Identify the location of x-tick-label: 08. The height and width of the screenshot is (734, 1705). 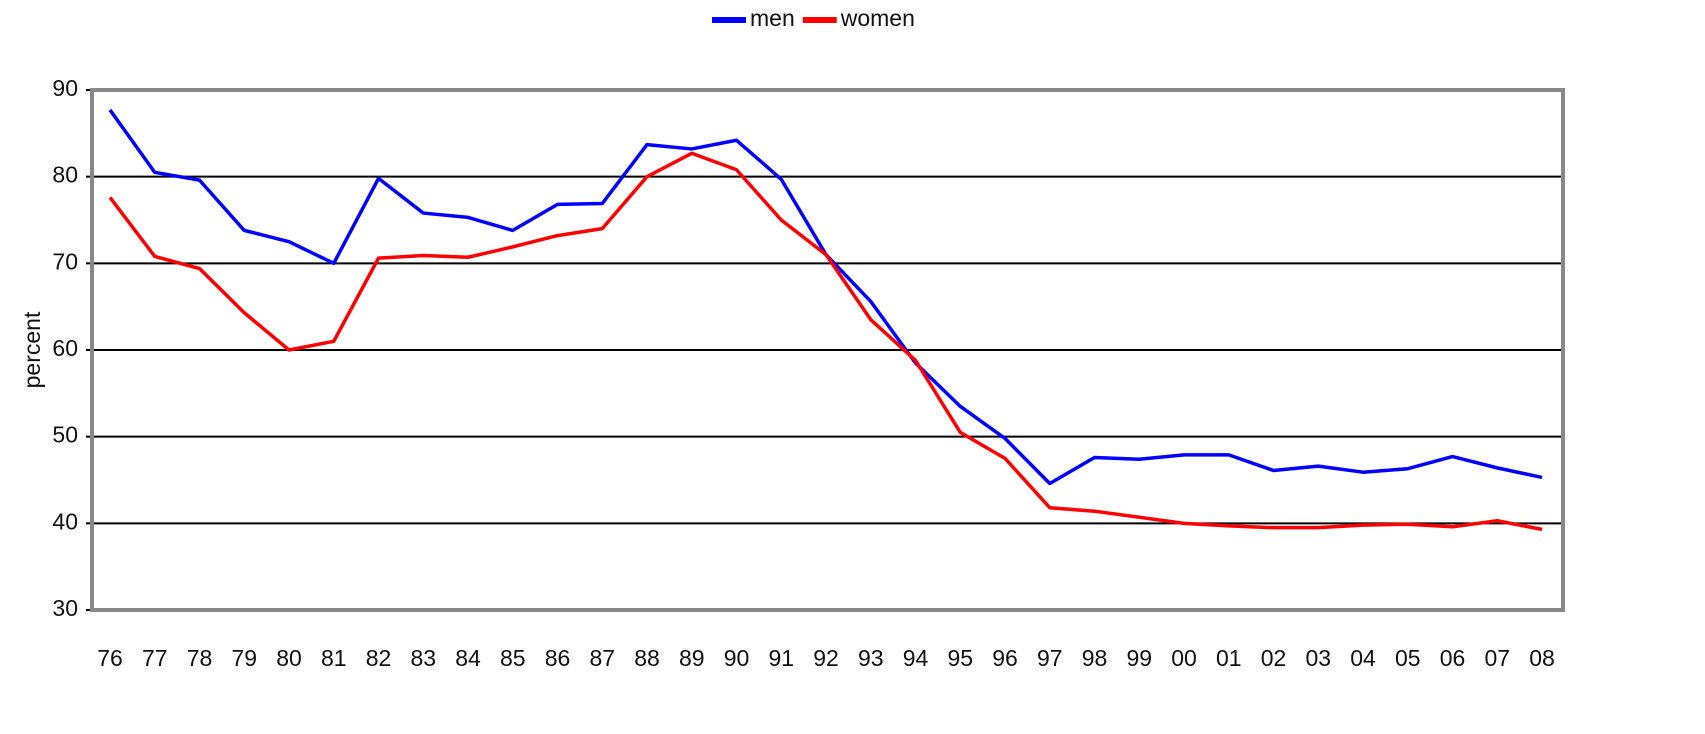
(1542, 658).